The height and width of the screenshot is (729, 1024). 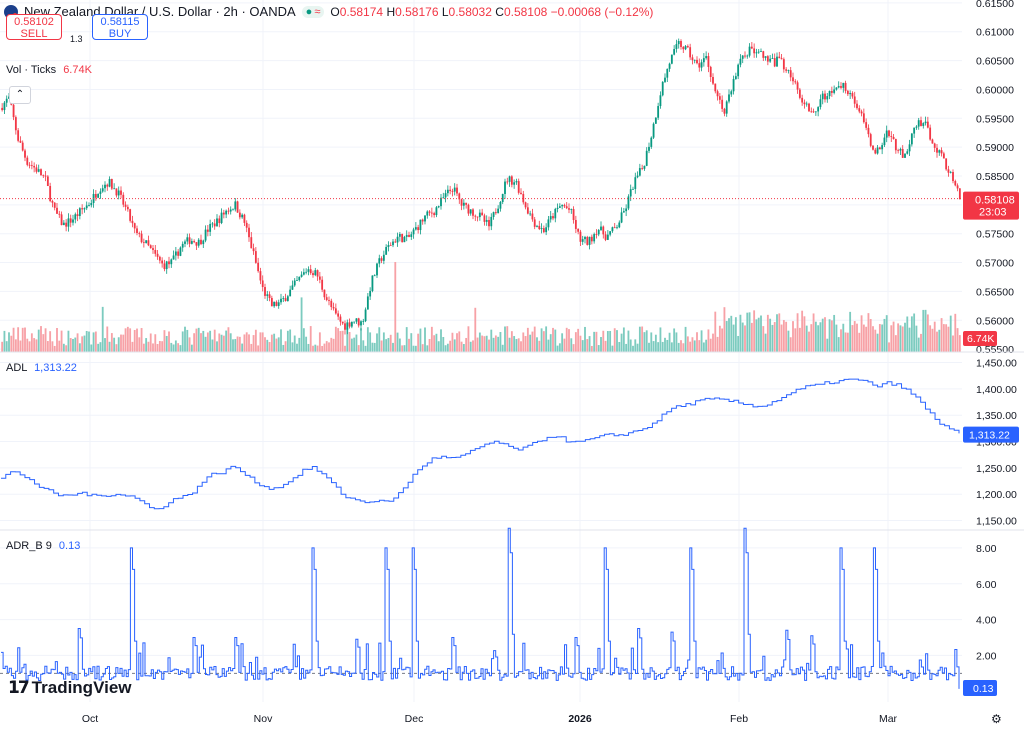 What do you see at coordinates (34, 27) in the screenshot?
I see `sell-button: 0.58102 SELL` at bounding box center [34, 27].